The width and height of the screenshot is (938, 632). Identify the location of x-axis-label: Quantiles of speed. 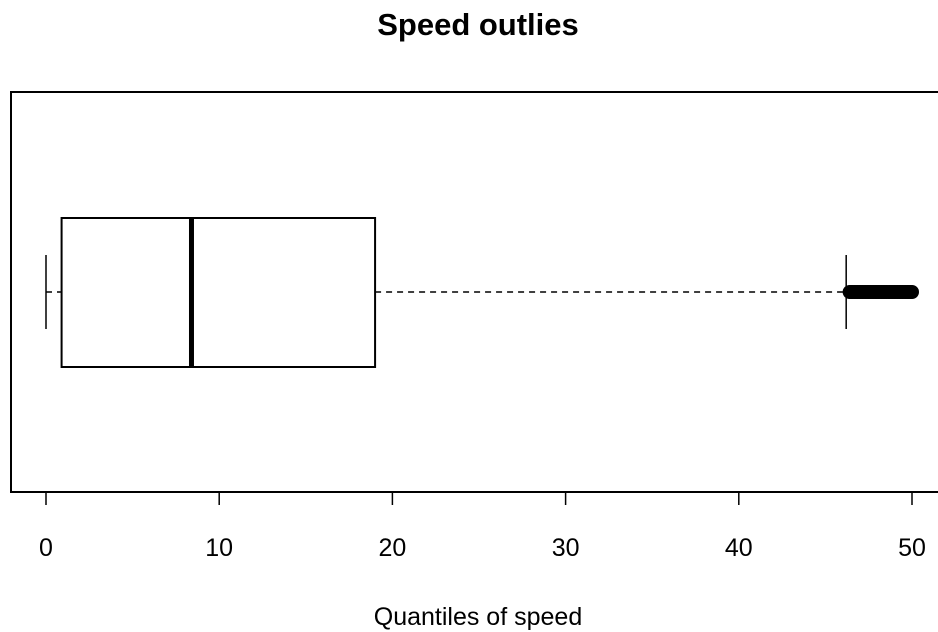
(478, 617).